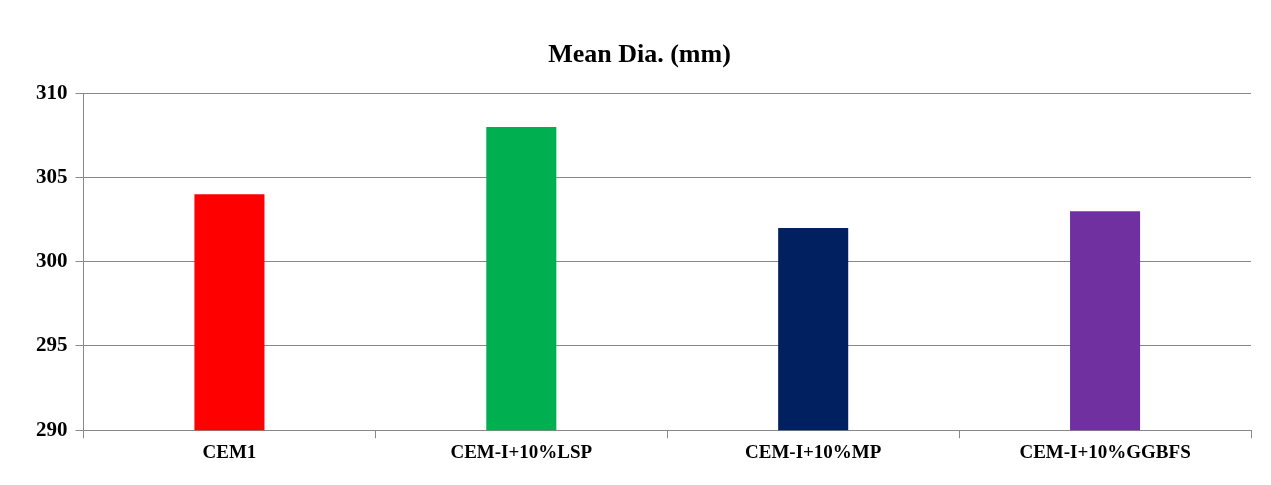 The image size is (1271, 485). I want to click on y-tick-label: 300, so click(52, 260).